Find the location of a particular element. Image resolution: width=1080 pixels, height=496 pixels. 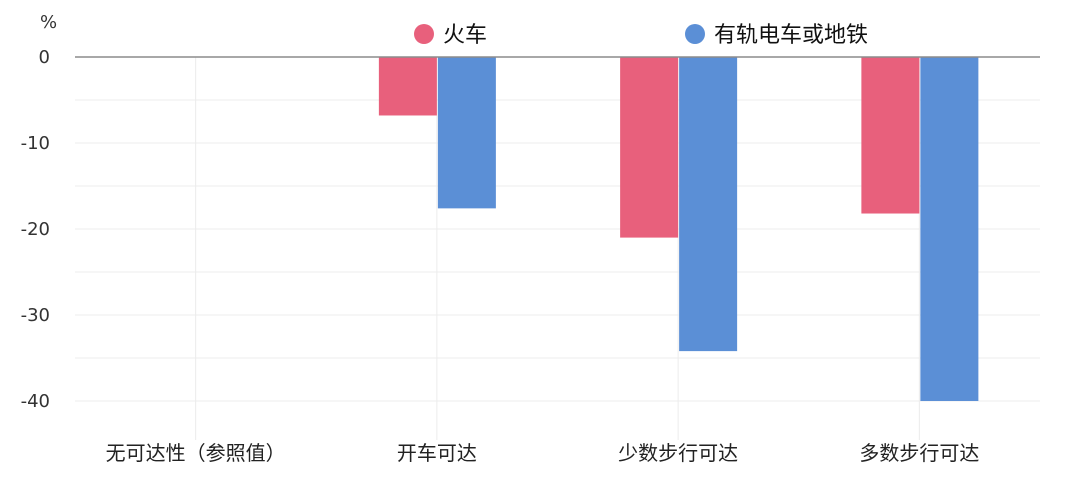

y-tick-label: -40 is located at coordinates (35, 401).